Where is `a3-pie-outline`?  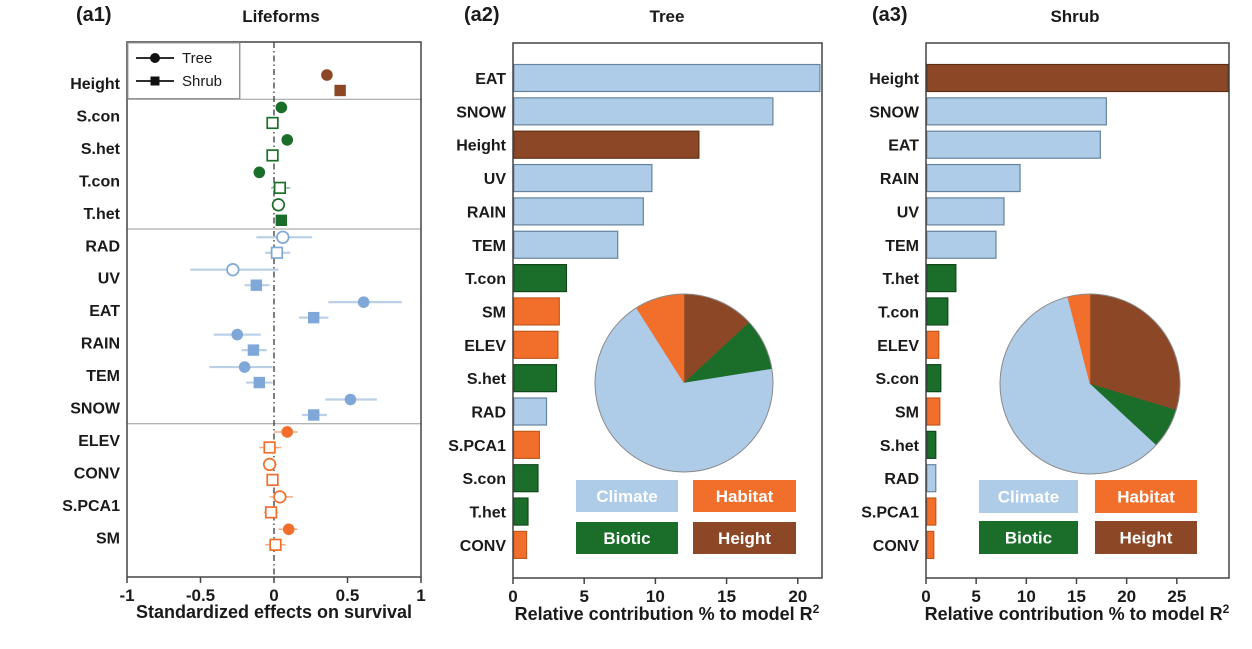 a3-pie-outline is located at coordinates (1090, 384).